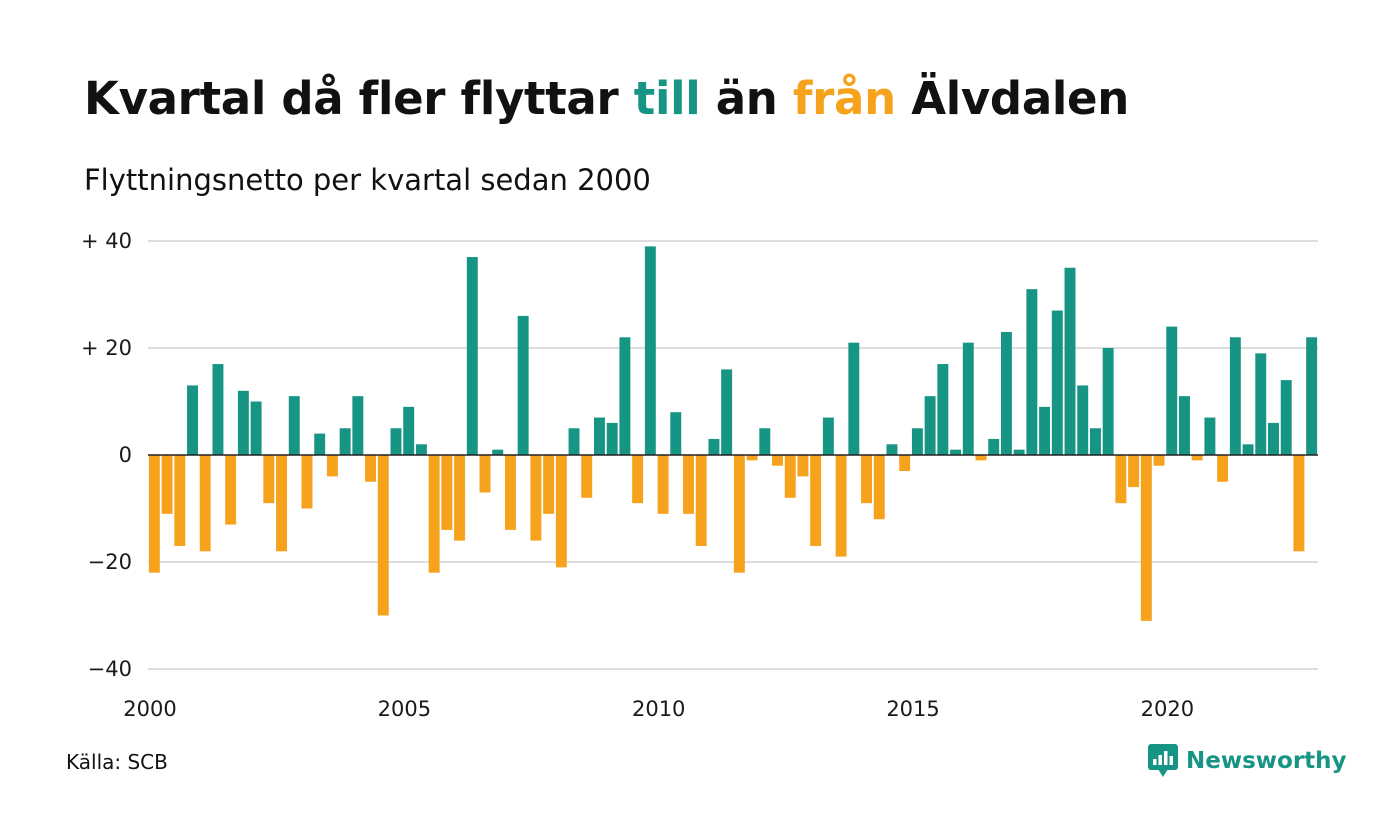 The width and height of the screenshot is (1400, 840). I want to click on y-tick-label: + 20, so click(106, 348).